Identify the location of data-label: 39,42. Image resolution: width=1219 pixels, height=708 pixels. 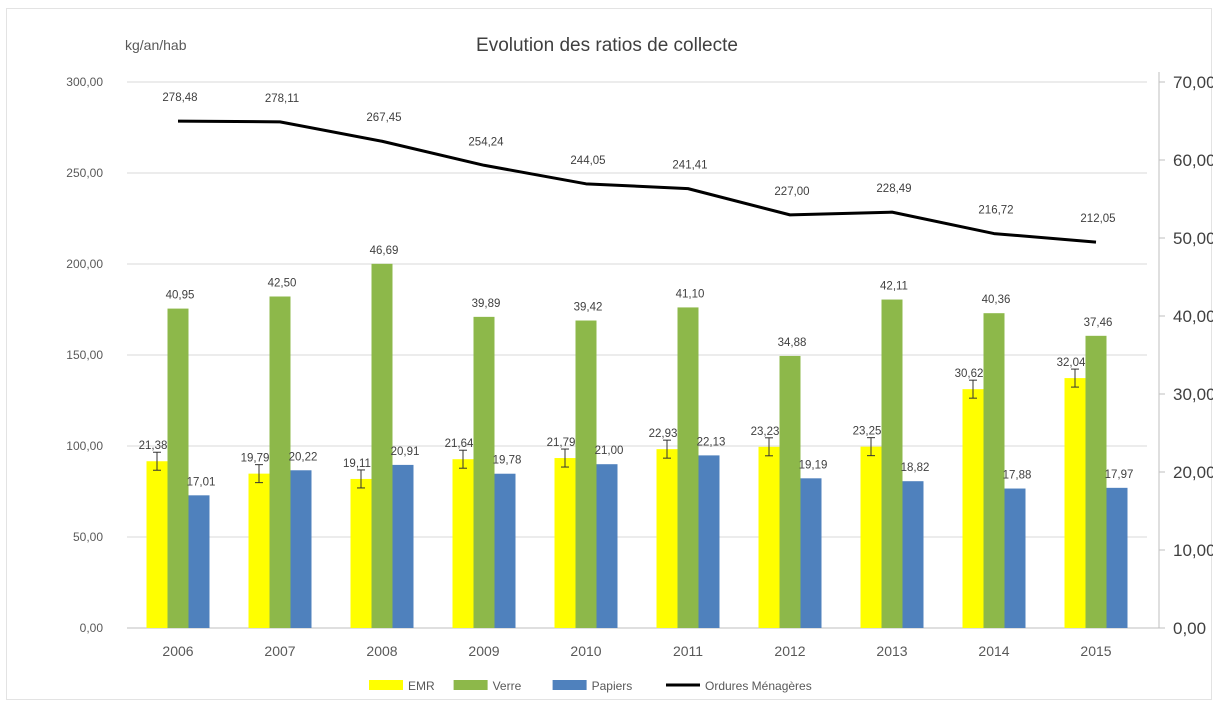
(588, 308).